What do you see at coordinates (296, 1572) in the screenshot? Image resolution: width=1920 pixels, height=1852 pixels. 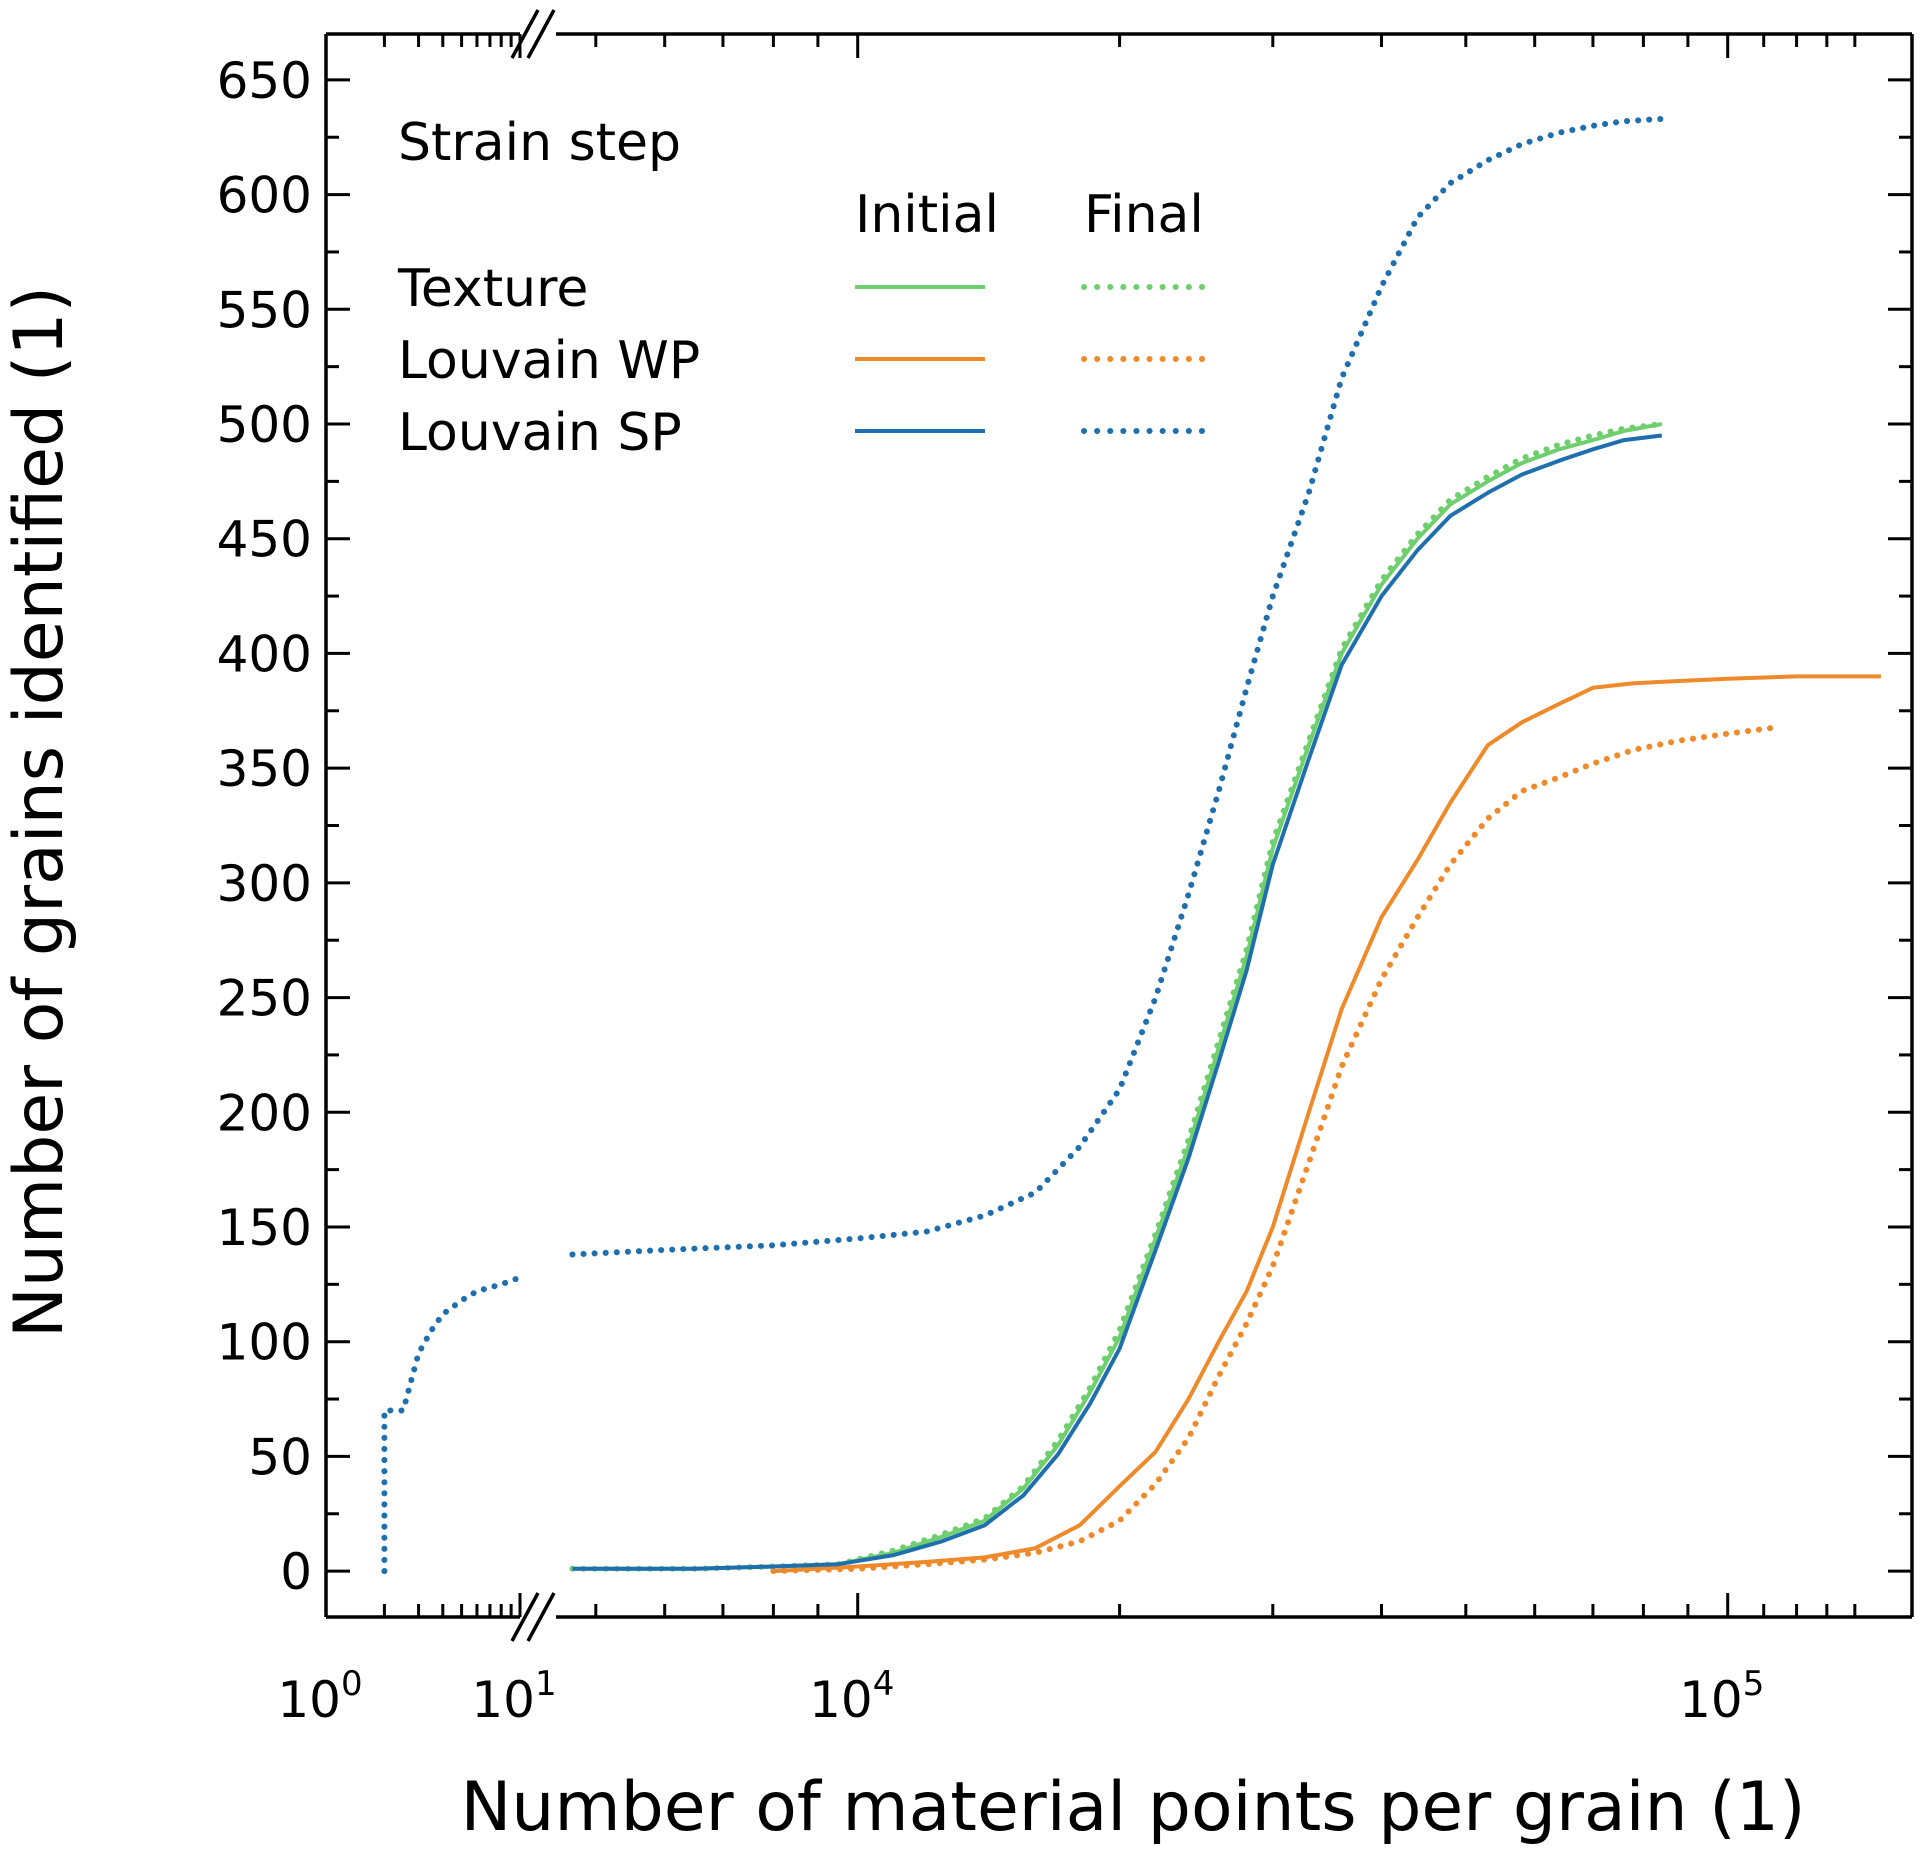 I see `y-tick-label: 0` at bounding box center [296, 1572].